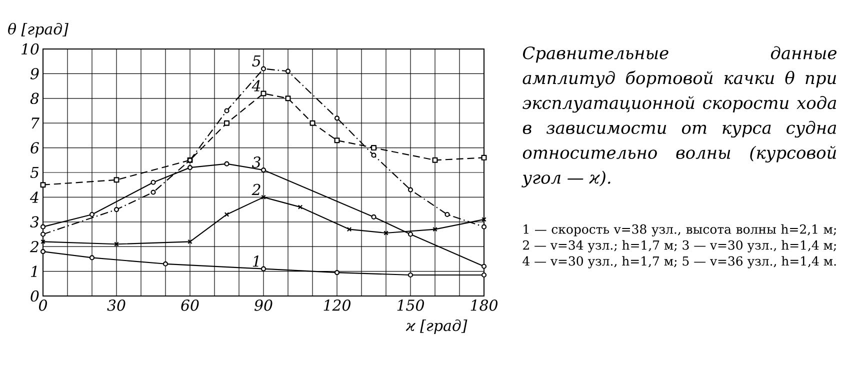  What do you see at coordinates (256, 61) in the screenshot?
I see `series-label: 5` at bounding box center [256, 61].